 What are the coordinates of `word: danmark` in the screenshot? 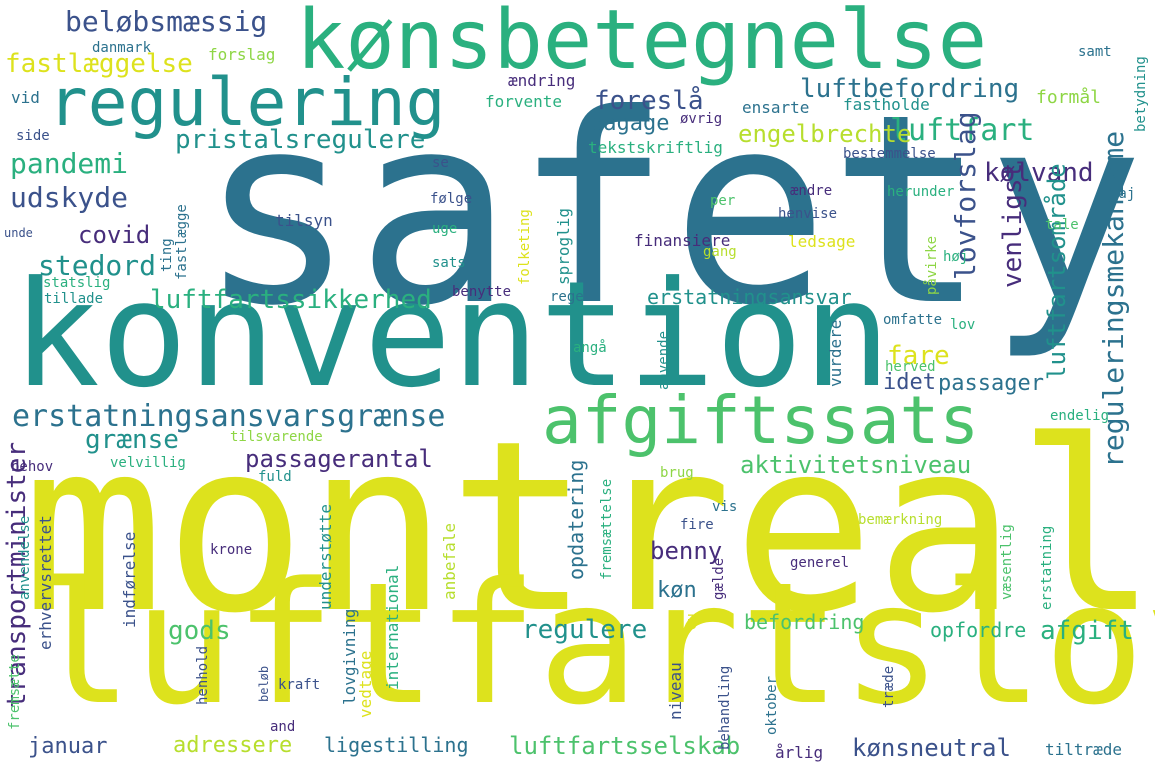 It's located at (122, 48).